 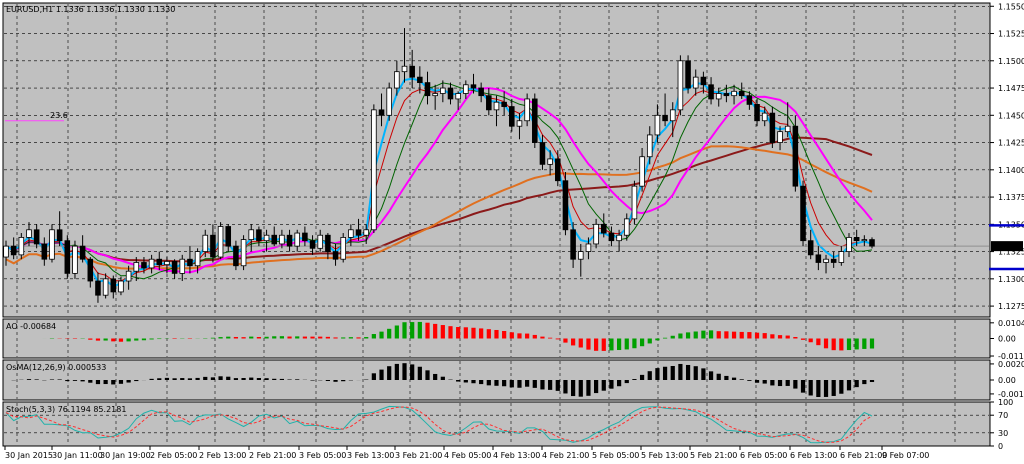 What do you see at coordinates (1011, 115) in the screenshot?
I see `y-tick-label: 1.1450` at bounding box center [1011, 115].